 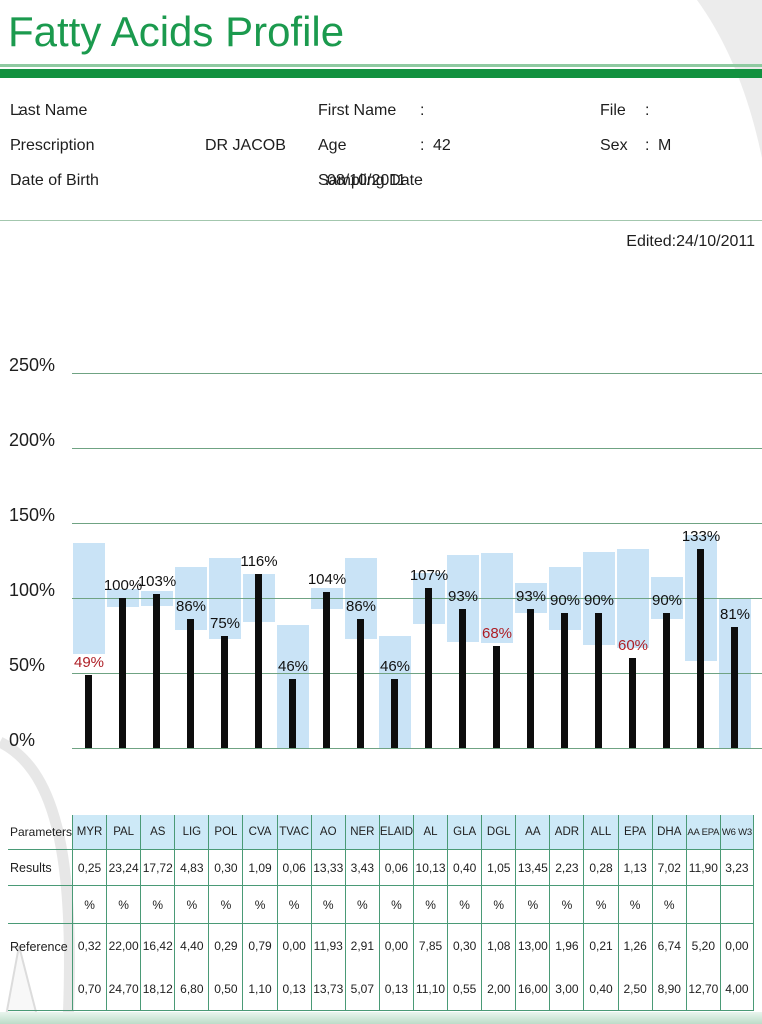 I want to click on reference-max-value: 4,00, so click(x=737, y=988).